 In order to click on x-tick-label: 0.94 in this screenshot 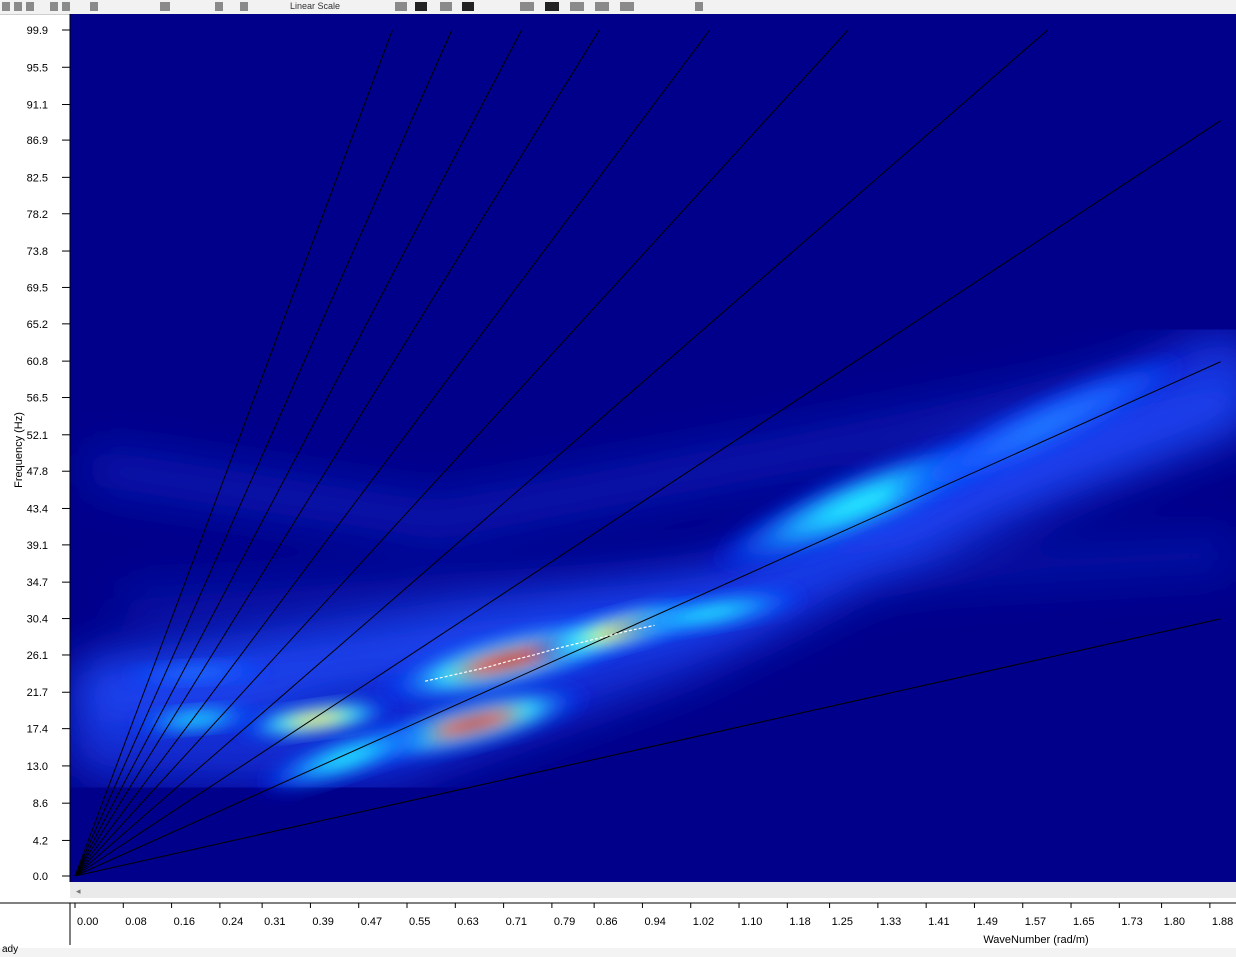, I will do `click(654, 922)`.